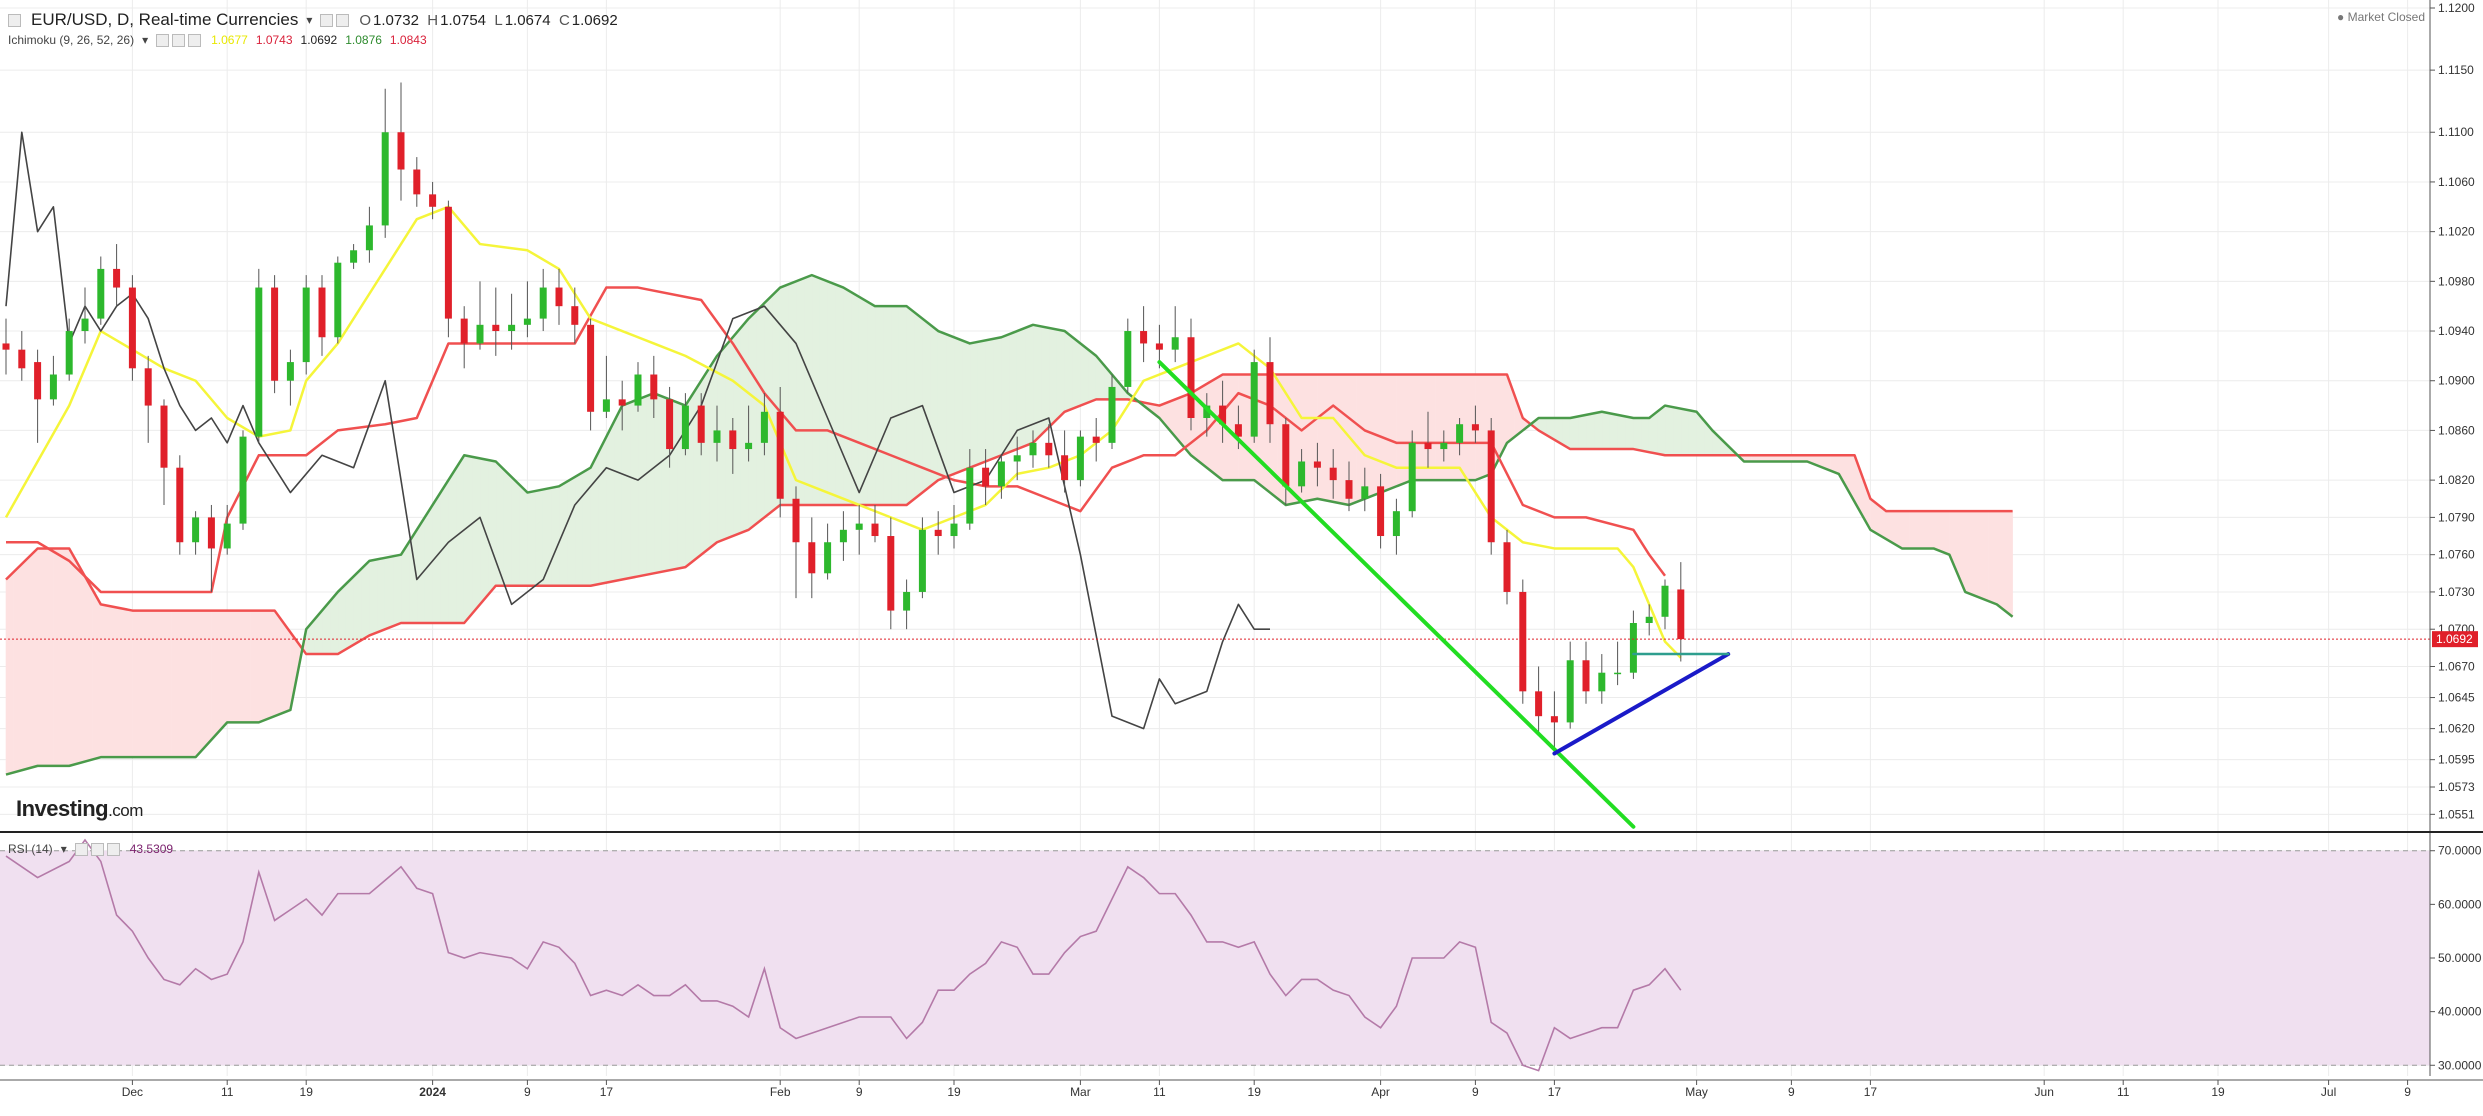 This screenshot has height=1116, width=2483. Describe the element at coordinates (2218, 1092) in the screenshot. I see `time-tick-label: 19` at that location.